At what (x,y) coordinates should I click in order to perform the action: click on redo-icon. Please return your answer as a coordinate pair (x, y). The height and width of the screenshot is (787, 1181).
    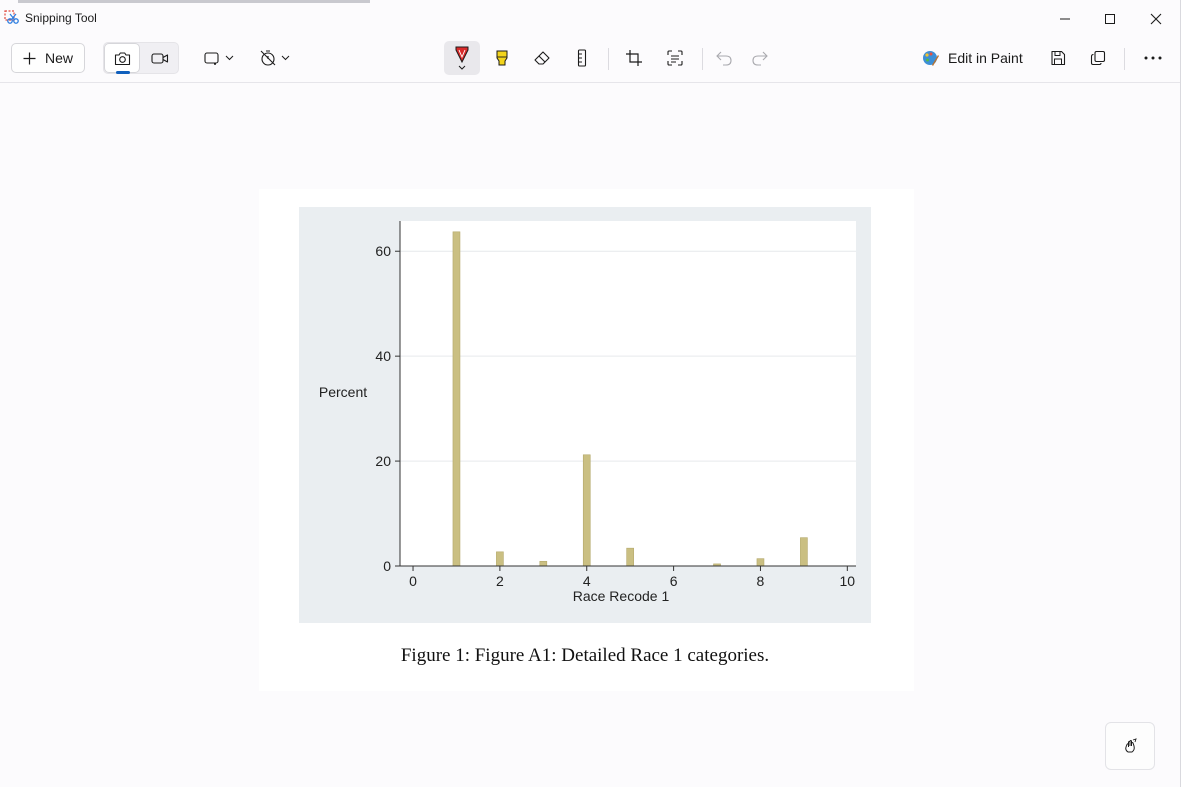
    Looking at the image, I should click on (760, 58).